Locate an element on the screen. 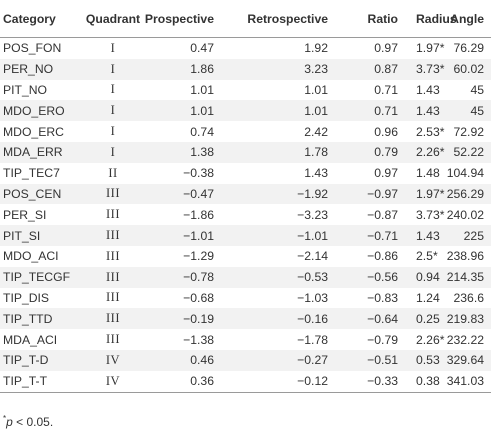  cell-category: PER_SI is located at coordinates (25, 214).